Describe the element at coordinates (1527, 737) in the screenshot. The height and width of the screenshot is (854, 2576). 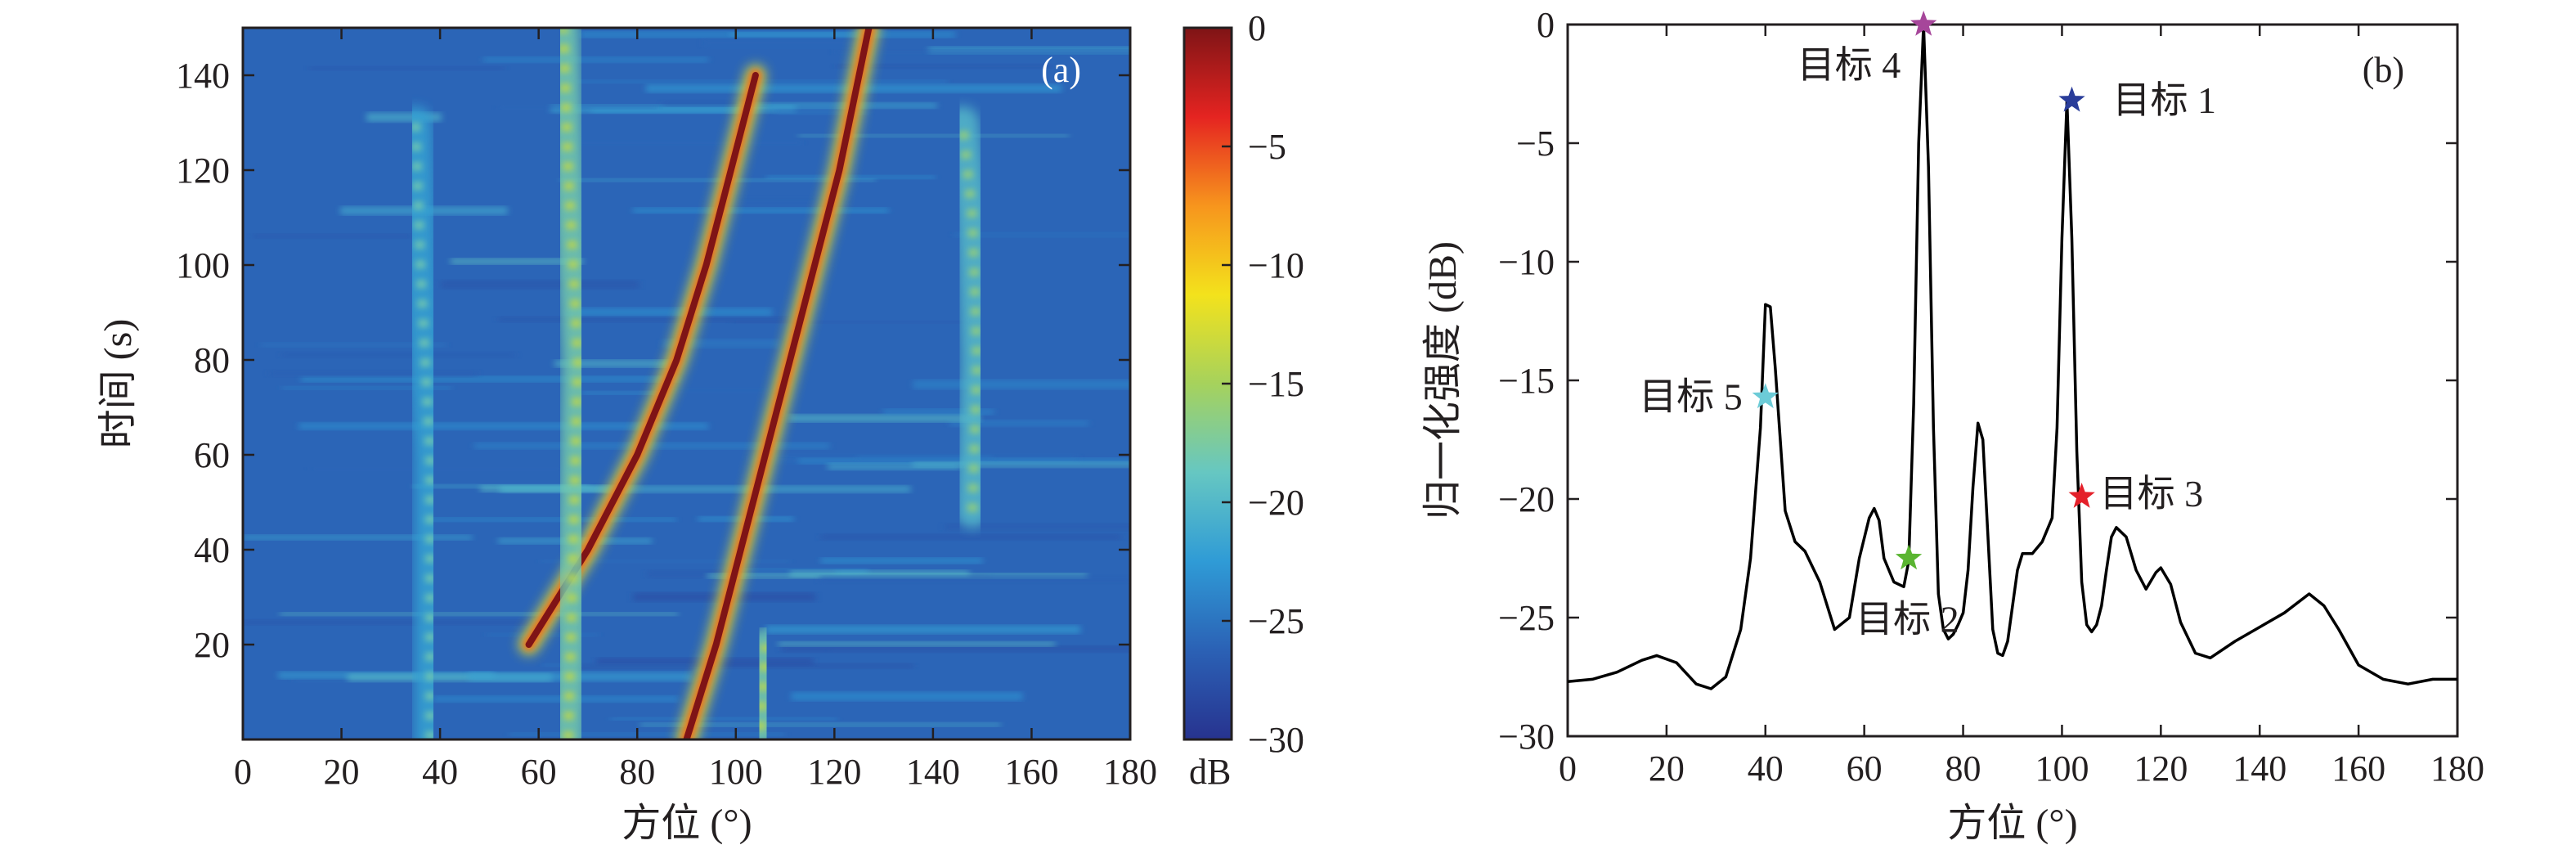
I see `y-tick-label: −30` at that location.